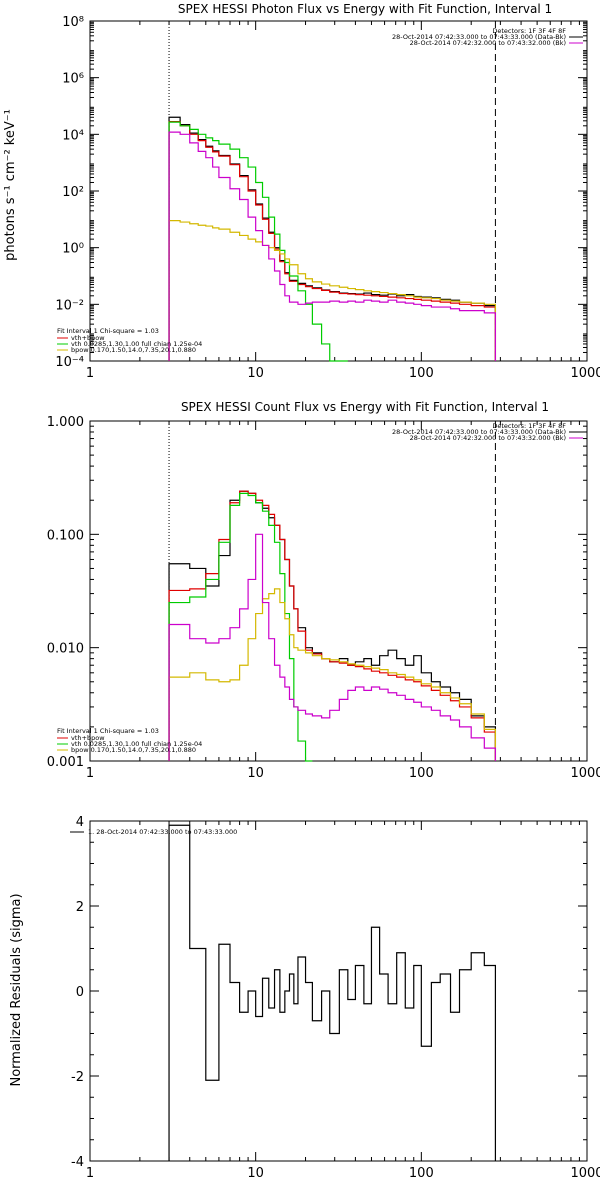 Image resolution: width=600 pixels, height=1200 pixels. Describe the element at coordinates (133, 750) in the screenshot. I see `panel2-bpow-label: bpow 0.170,1.50,14.0,7.35,20.1,0.880` at that location.